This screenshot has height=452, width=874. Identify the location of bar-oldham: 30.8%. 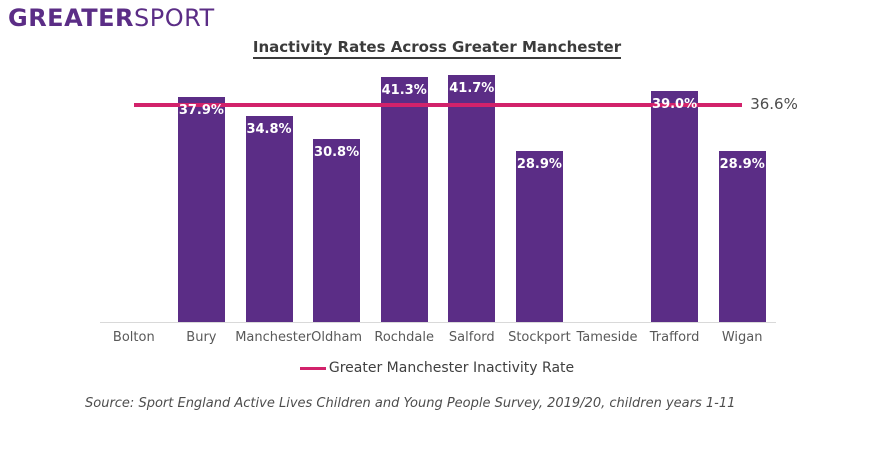
(337, 230).